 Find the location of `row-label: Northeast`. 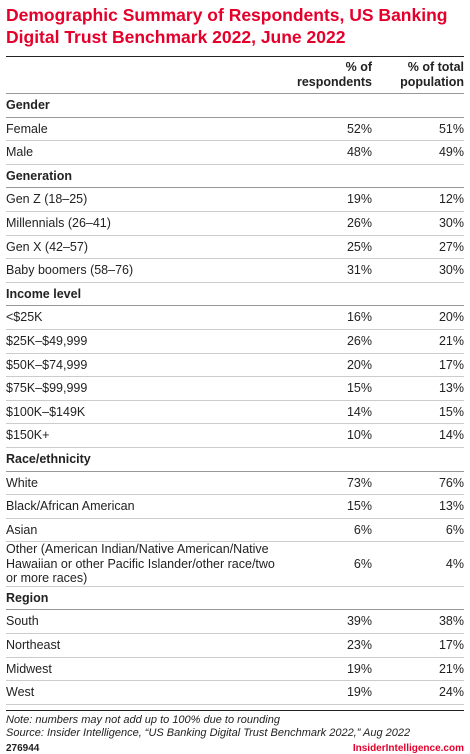

row-label: Northeast is located at coordinates (33, 645).